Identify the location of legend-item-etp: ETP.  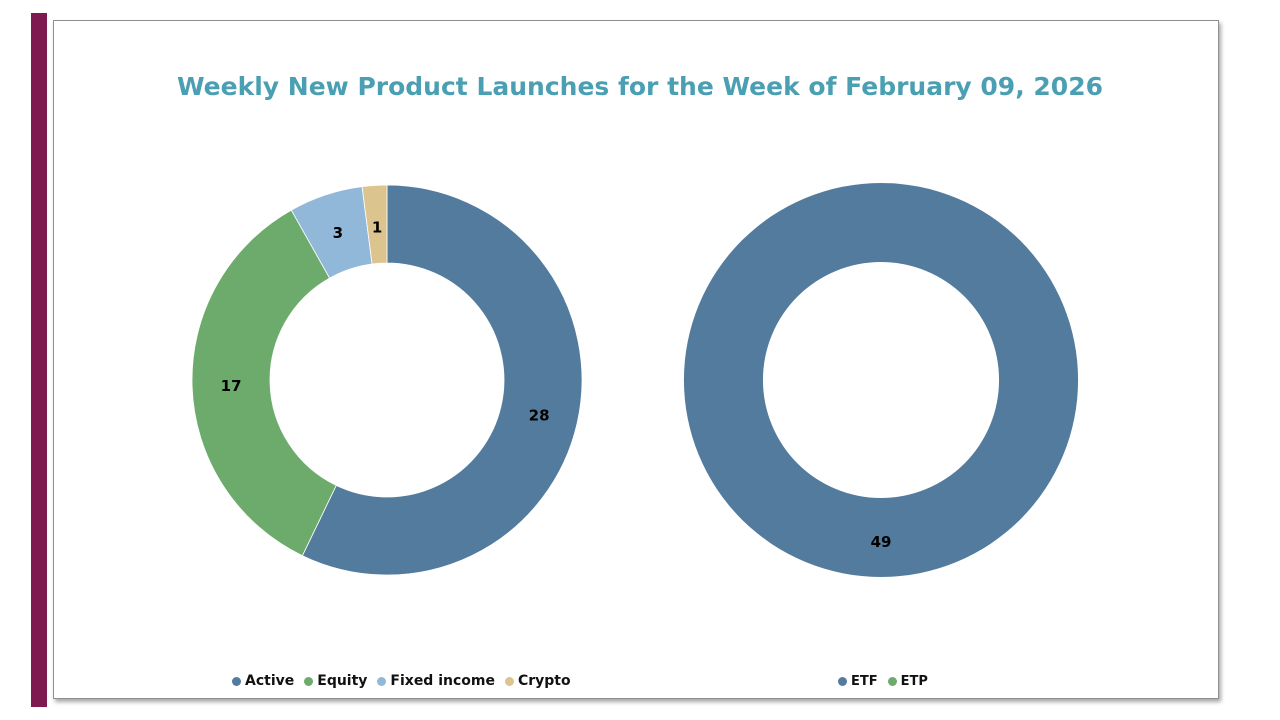
(907, 681).